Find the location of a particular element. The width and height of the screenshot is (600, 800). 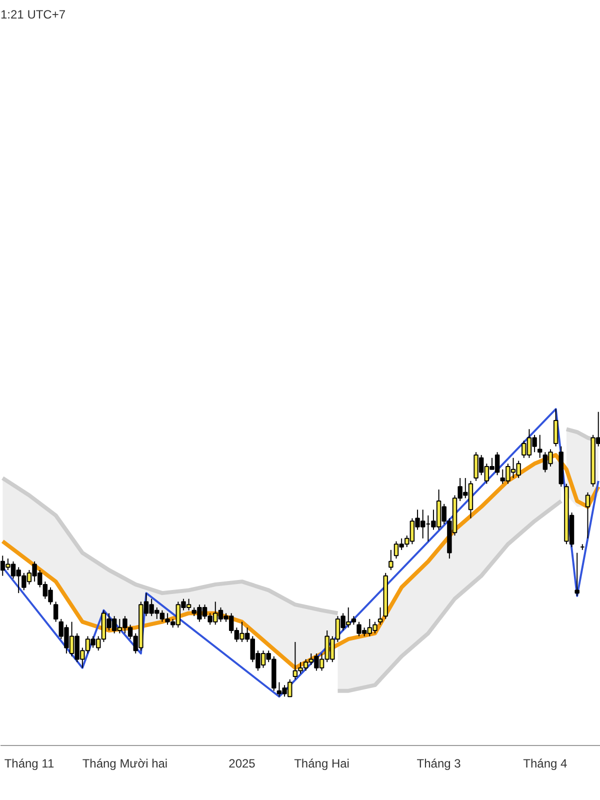

x-tick-label: Tháng Hai is located at coordinates (322, 763).